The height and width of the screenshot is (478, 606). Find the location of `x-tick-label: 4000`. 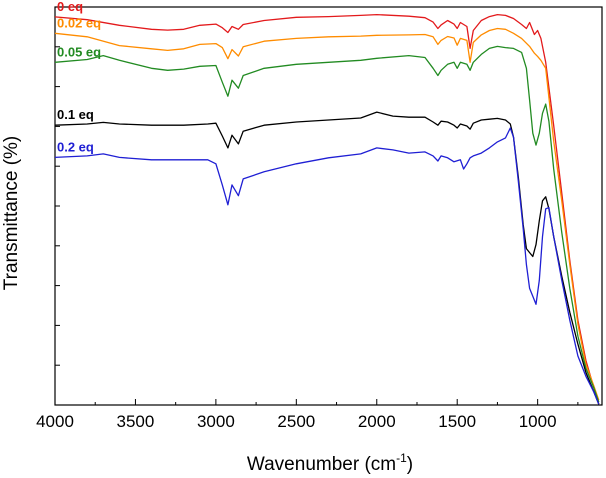

x-tick-label: 4000 is located at coordinates (55, 421).